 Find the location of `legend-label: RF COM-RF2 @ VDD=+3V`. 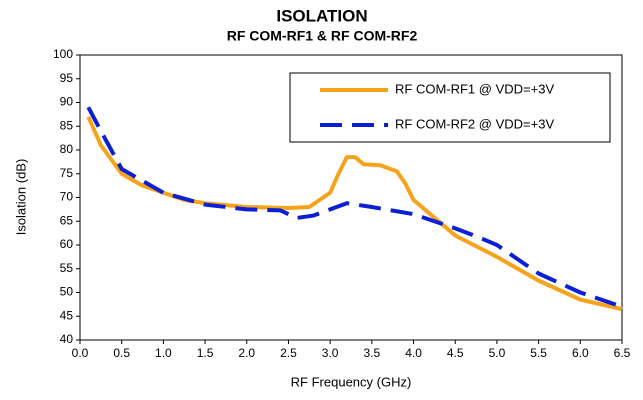

legend-label: RF COM-RF2 @ VDD=+3V is located at coordinates (474, 123).